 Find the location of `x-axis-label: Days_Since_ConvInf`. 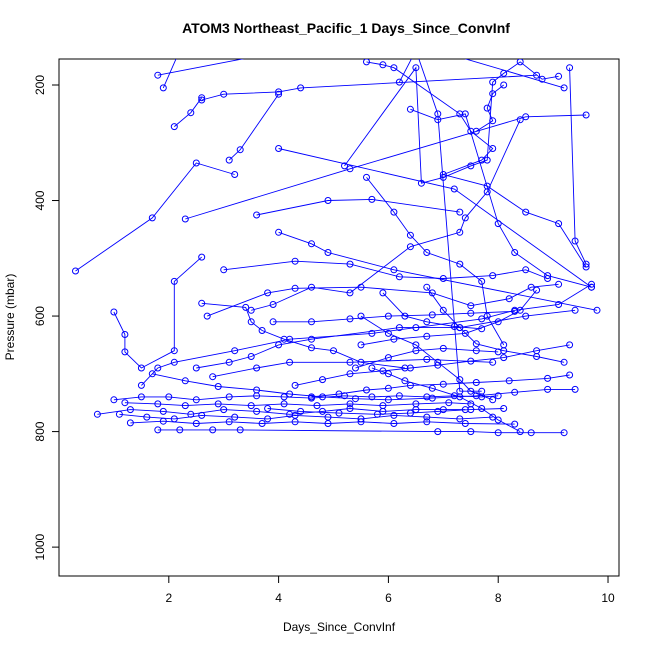

x-axis-label: Days_Since_ConvInf is located at coordinates (339, 627).